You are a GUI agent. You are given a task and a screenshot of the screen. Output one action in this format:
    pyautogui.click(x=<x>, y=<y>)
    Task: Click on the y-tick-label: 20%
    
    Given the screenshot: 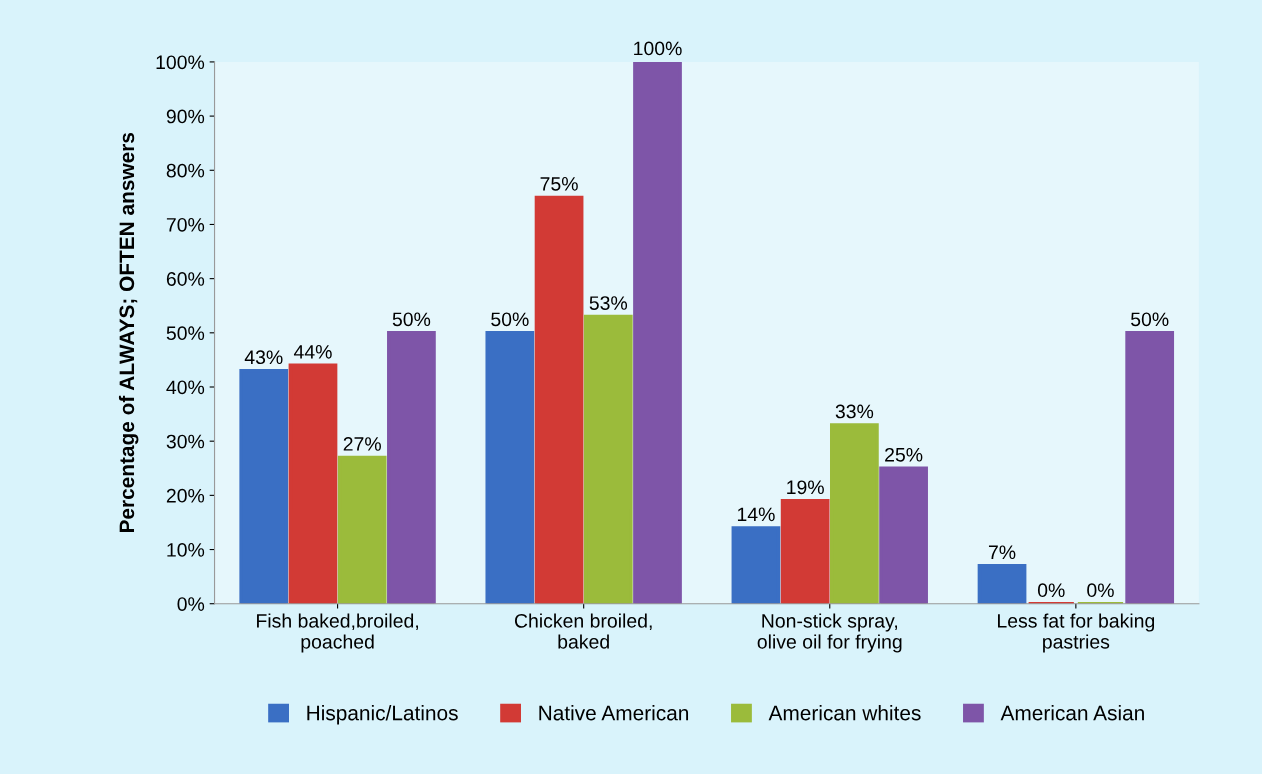 What is the action you would take?
    pyautogui.click(x=185, y=495)
    